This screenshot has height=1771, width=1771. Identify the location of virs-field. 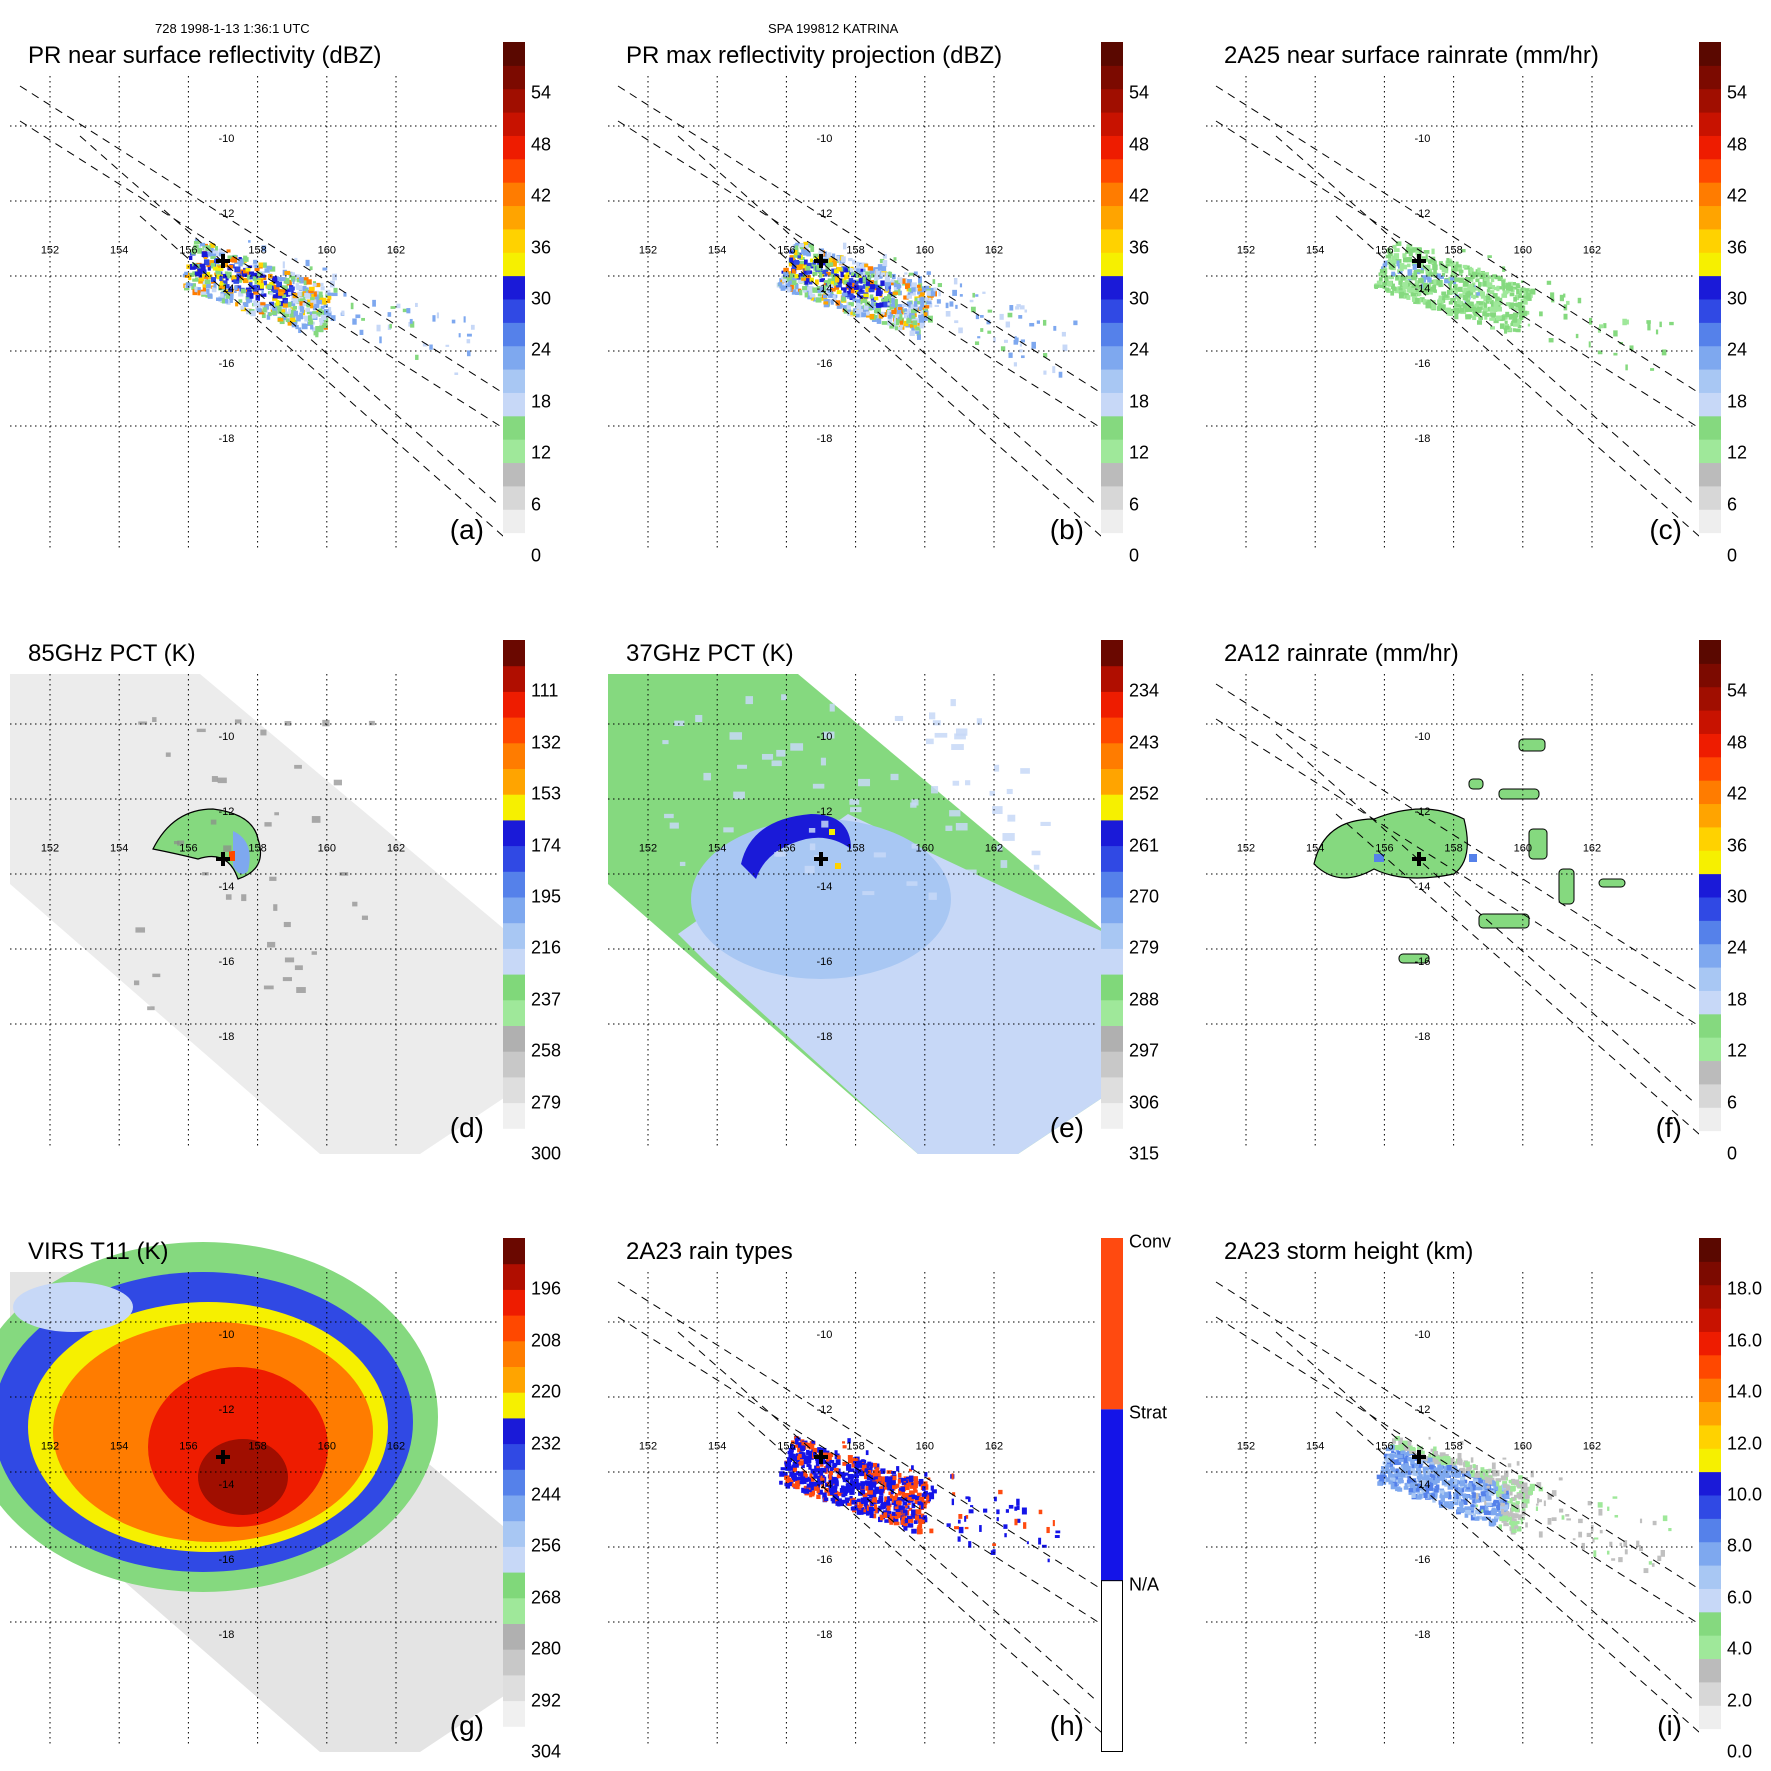
(255, 1497).